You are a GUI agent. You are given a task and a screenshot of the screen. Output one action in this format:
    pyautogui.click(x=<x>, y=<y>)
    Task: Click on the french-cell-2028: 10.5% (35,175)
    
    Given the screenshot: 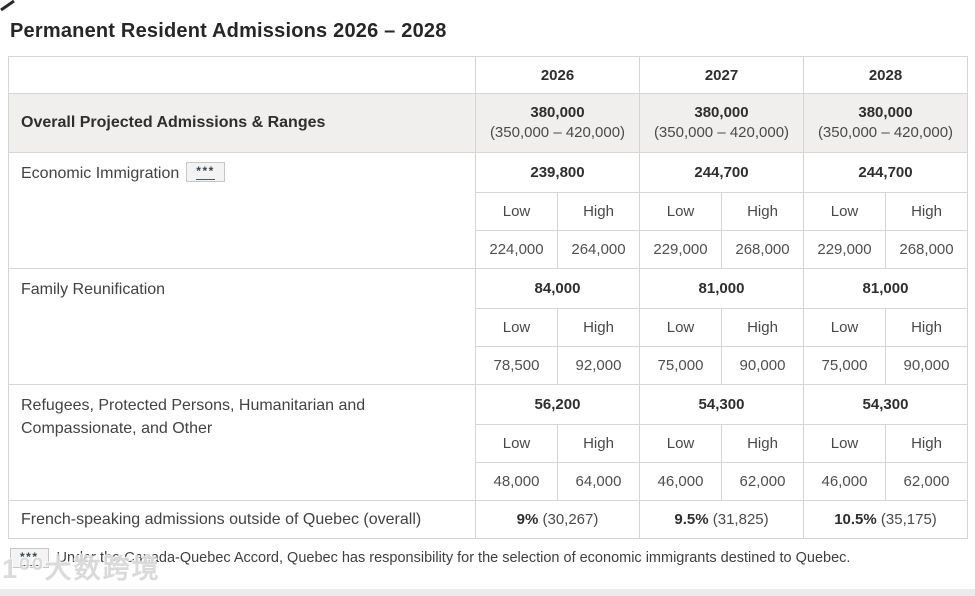 What is the action you would take?
    pyautogui.click(x=885, y=519)
    